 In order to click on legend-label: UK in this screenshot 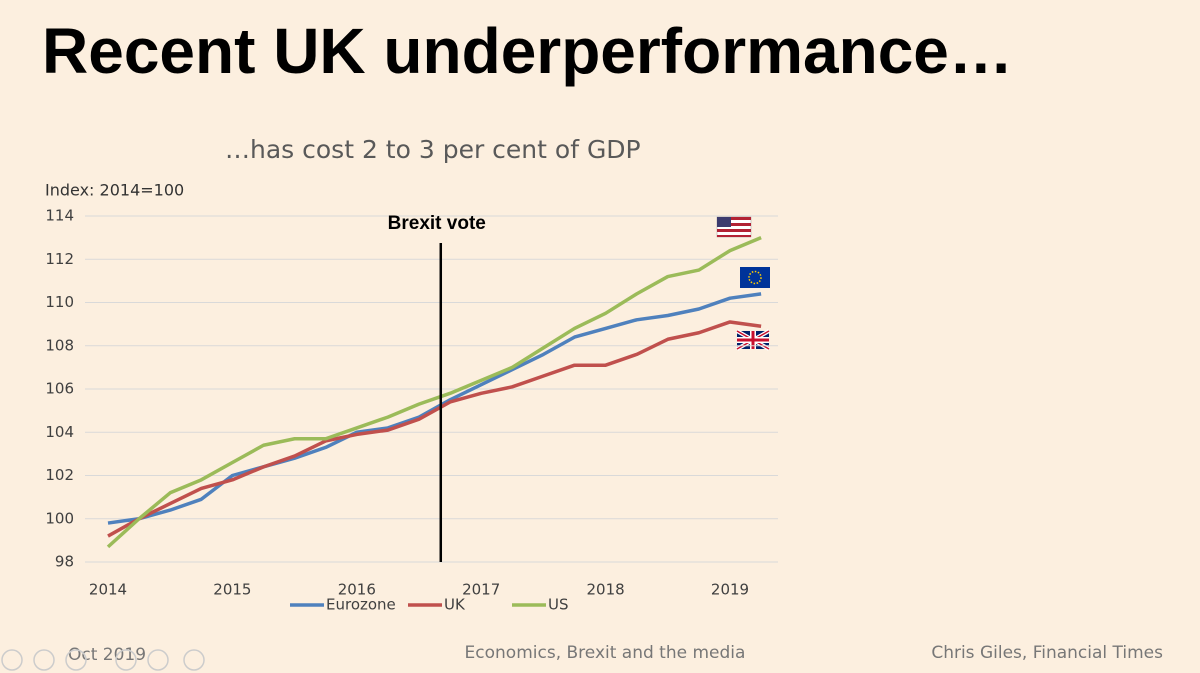, I will do `click(455, 605)`.